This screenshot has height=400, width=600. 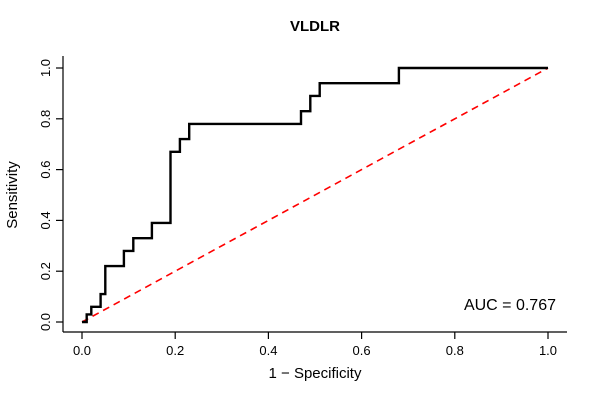 I want to click on y-axis-title: Sensitivity, so click(x=12, y=195).